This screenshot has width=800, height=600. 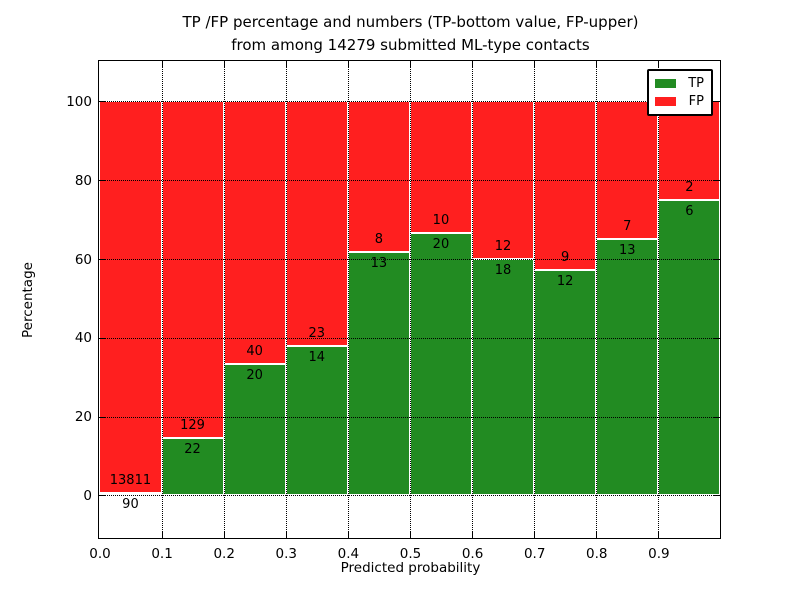 What do you see at coordinates (286, 554) in the screenshot?
I see `x-tick-label: 0.3` at bounding box center [286, 554].